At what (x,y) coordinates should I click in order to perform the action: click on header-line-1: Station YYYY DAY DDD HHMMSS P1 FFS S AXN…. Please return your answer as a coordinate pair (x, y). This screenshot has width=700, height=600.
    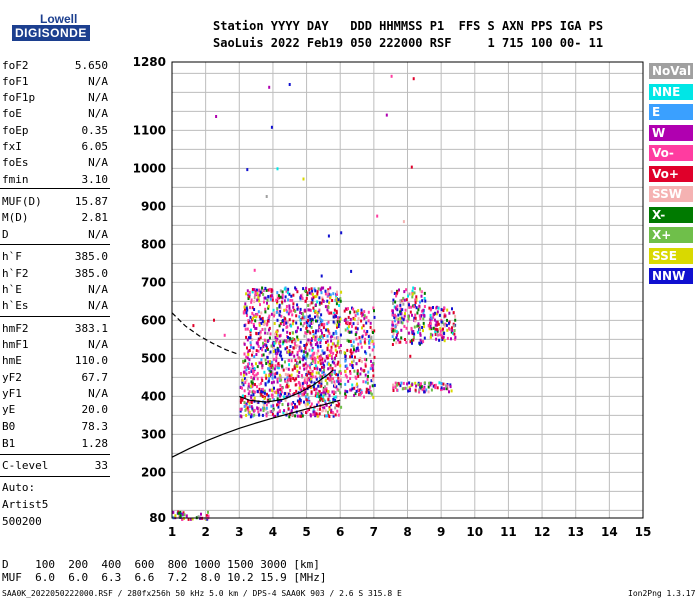
    Looking at the image, I should click on (408, 26).